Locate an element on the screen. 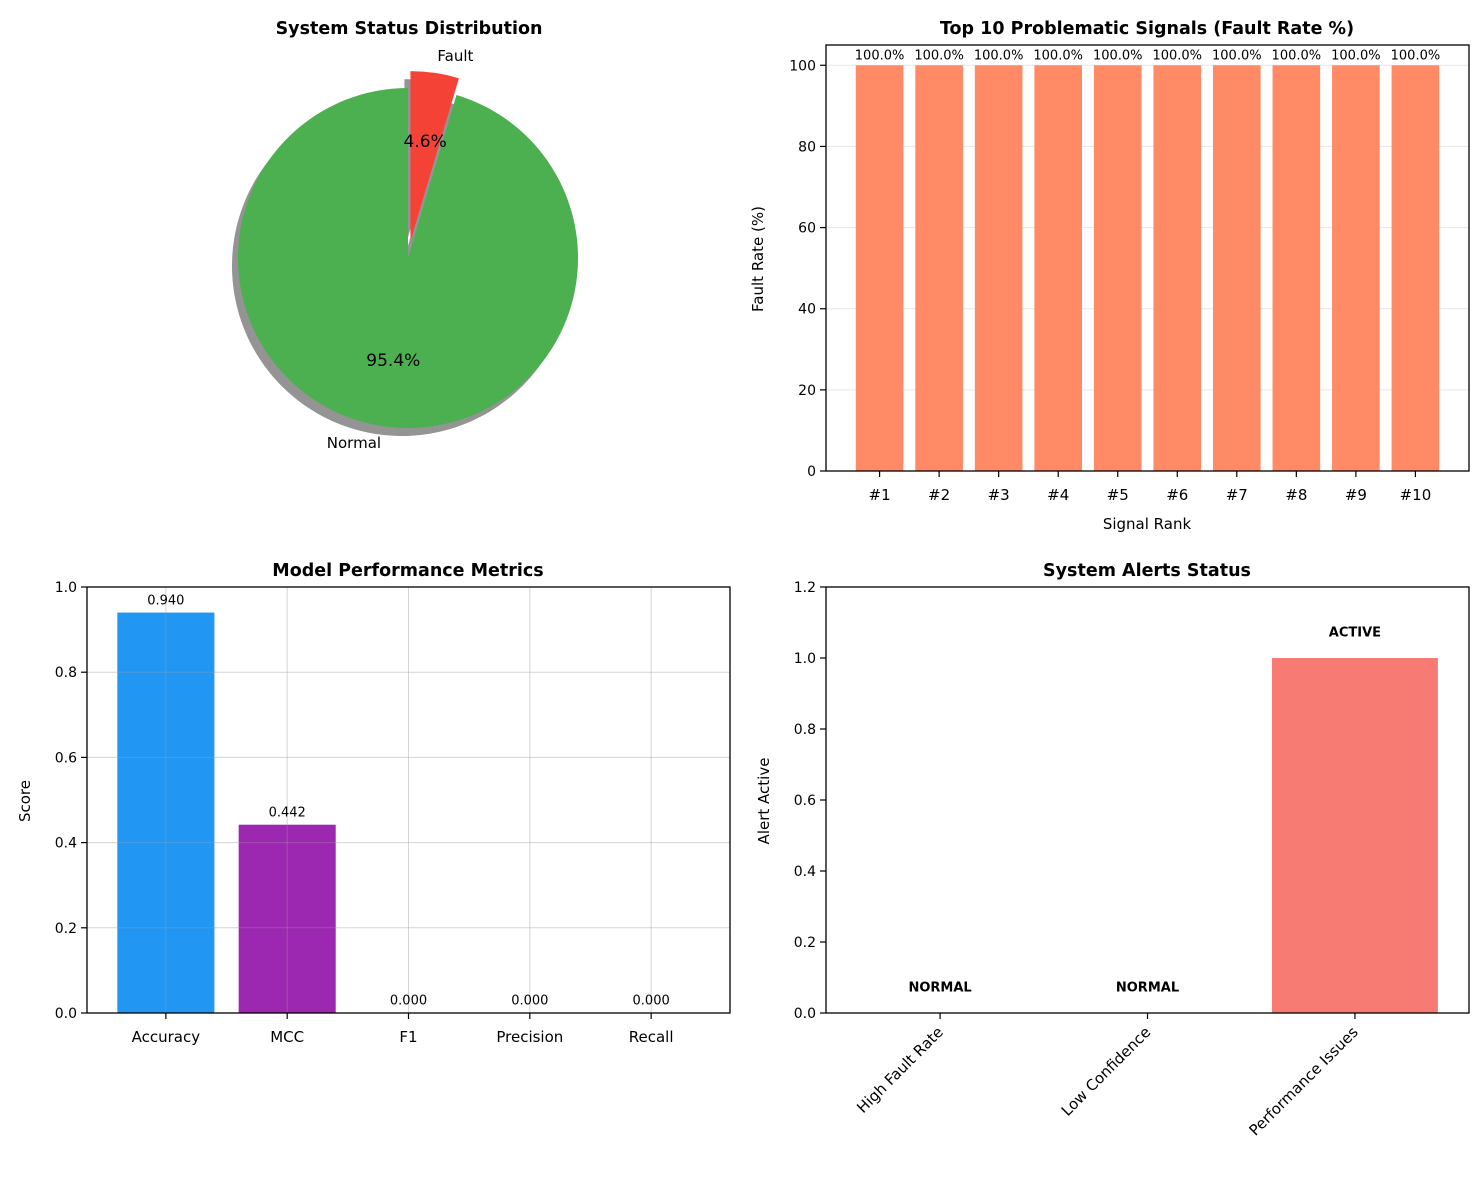 The height and width of the screenshot is (1185, 1483). bar-value-label: 0.940 is located at coordinates (165, 600).